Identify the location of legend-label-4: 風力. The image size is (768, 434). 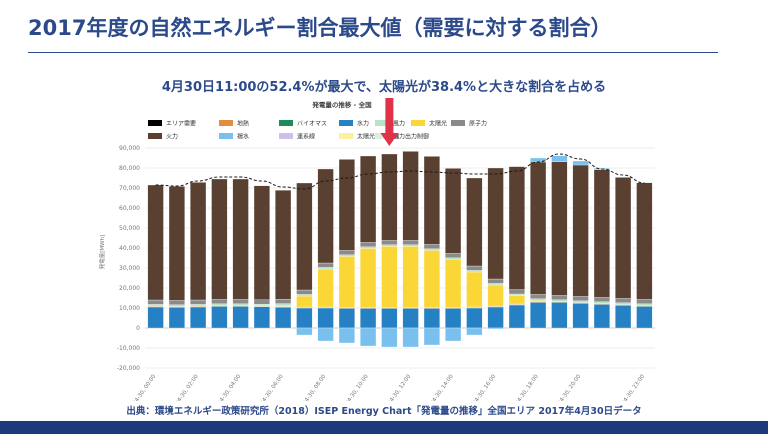
(399, 124).